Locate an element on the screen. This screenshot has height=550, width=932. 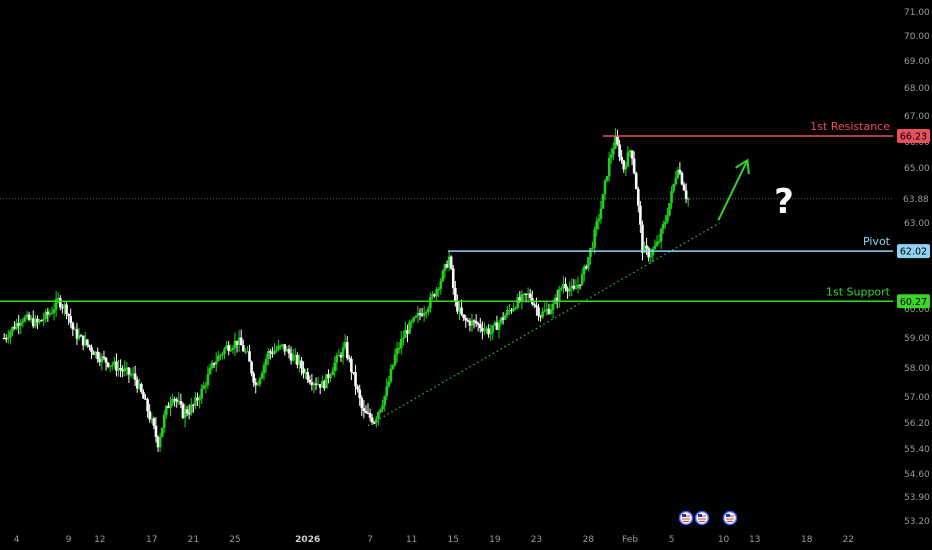
trendline-dotted is located at coordinates (543, 324).